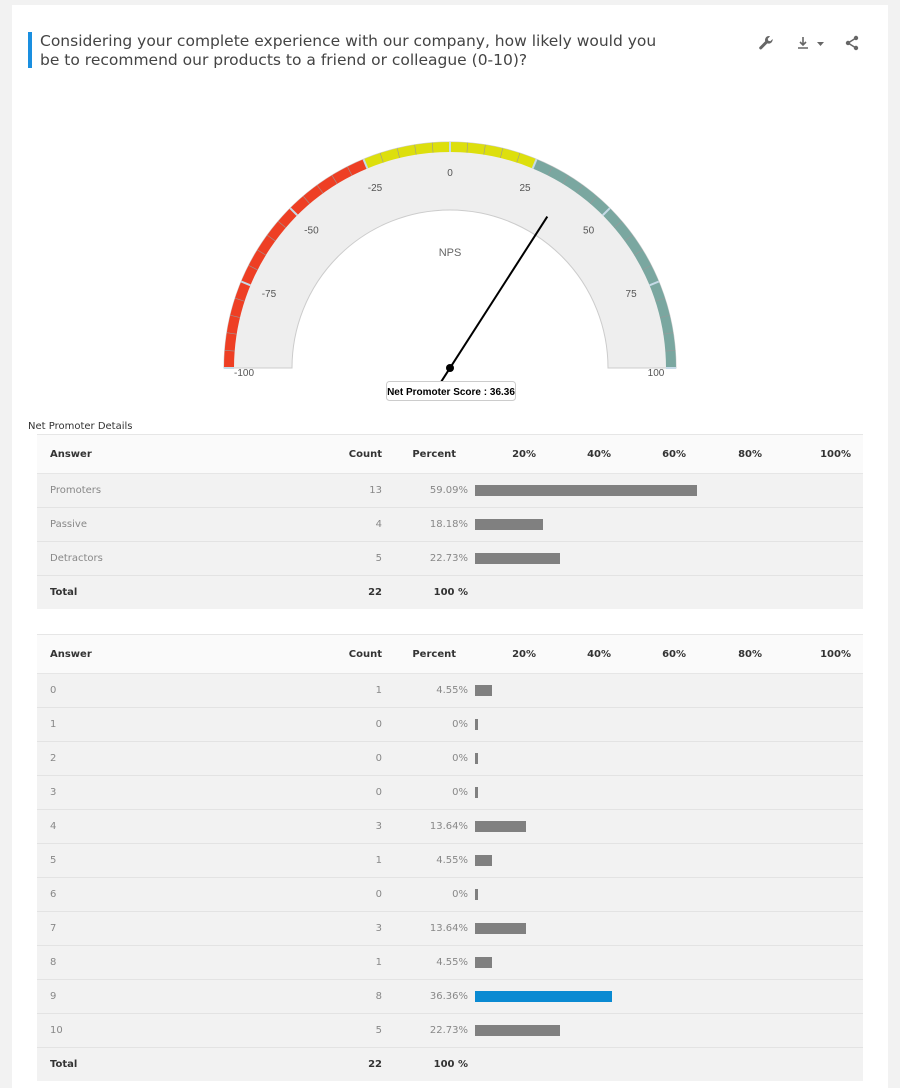 This screenshot has height=1088, width=900. Describe the element at coordinates (451, 392) in the screenshot. I see `score-tooltip-text: Net Promoter Score : 36.36` at that location.